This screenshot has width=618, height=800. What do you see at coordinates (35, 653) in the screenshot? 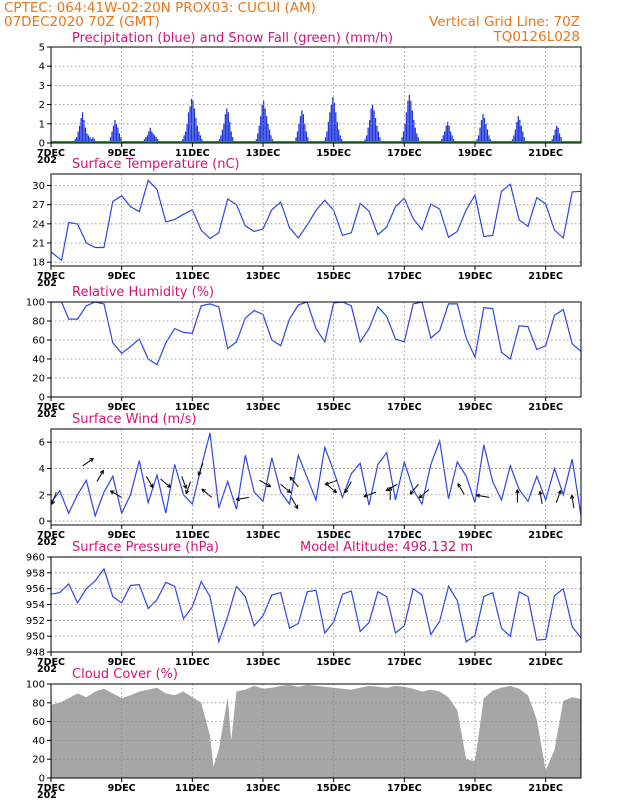
I see `y-tick-label: 948` at bounding box center [35, 653].